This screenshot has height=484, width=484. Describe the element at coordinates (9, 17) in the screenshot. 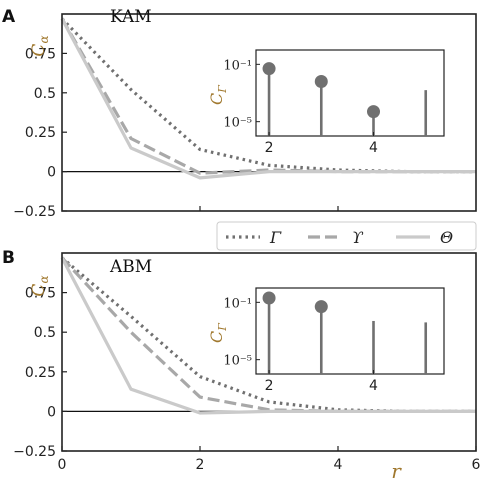

I see `panel-letter: A` at that location.